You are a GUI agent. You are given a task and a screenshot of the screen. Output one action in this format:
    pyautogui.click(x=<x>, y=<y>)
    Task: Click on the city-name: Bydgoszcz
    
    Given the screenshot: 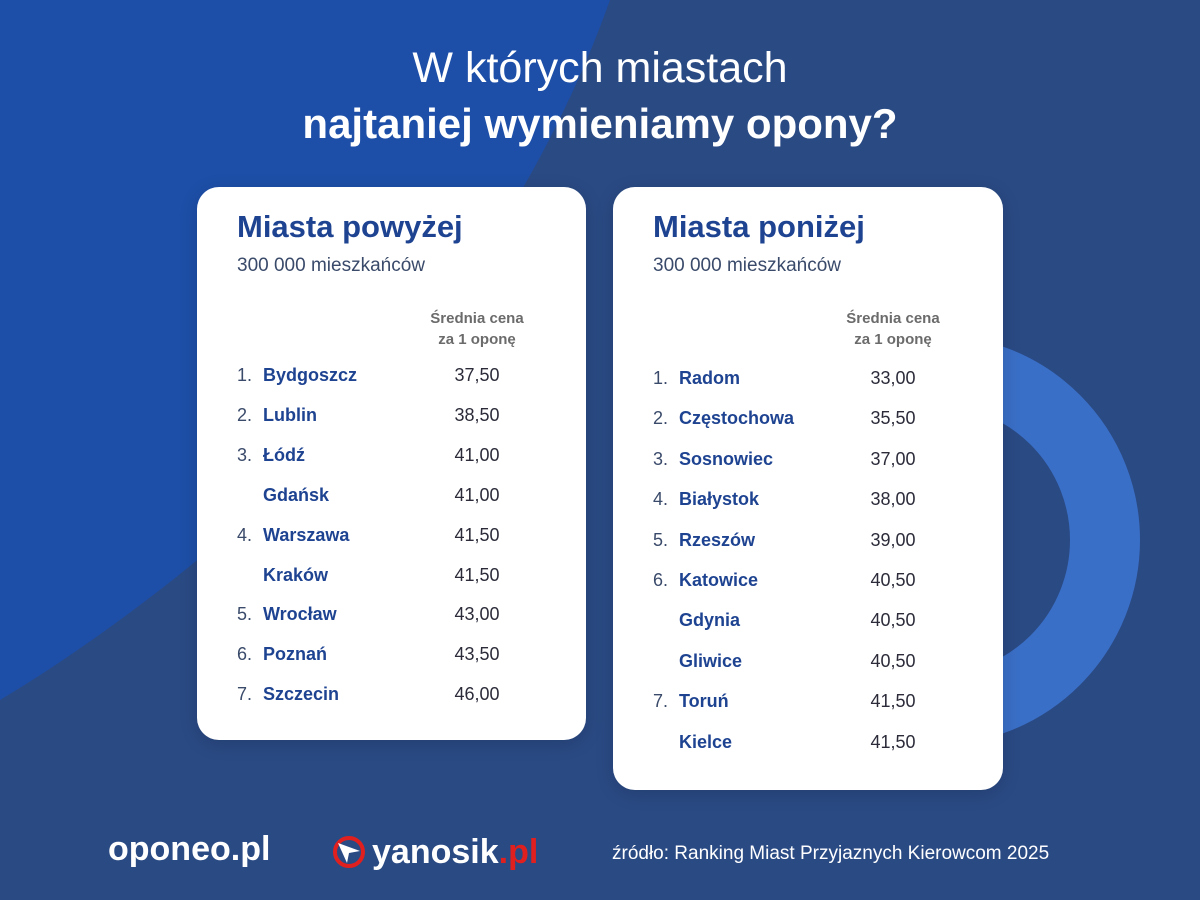 What is the action you would take?
    pyautogui.click(x=310, y=375)
    